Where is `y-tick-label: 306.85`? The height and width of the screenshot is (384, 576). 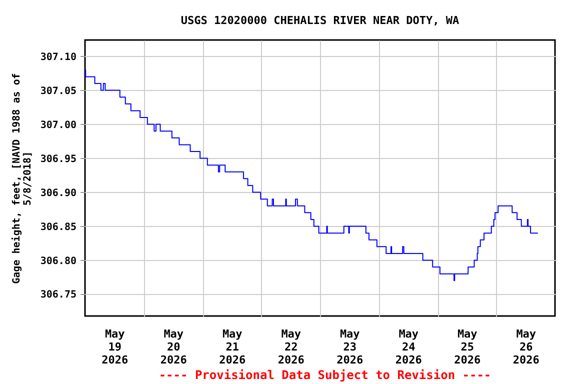 y-tick-label: 306.85 is located at coordinates (58, 227).